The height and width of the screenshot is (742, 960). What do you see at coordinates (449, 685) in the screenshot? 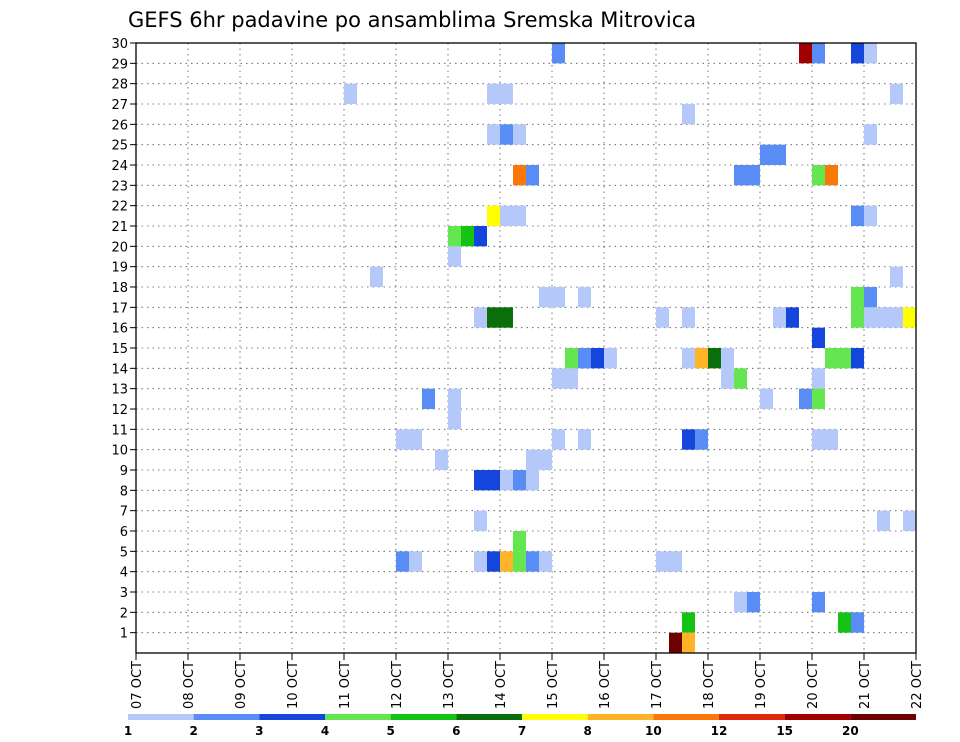
I see `x-tick-label: 13 OCT` at bounding box center [449, 685].